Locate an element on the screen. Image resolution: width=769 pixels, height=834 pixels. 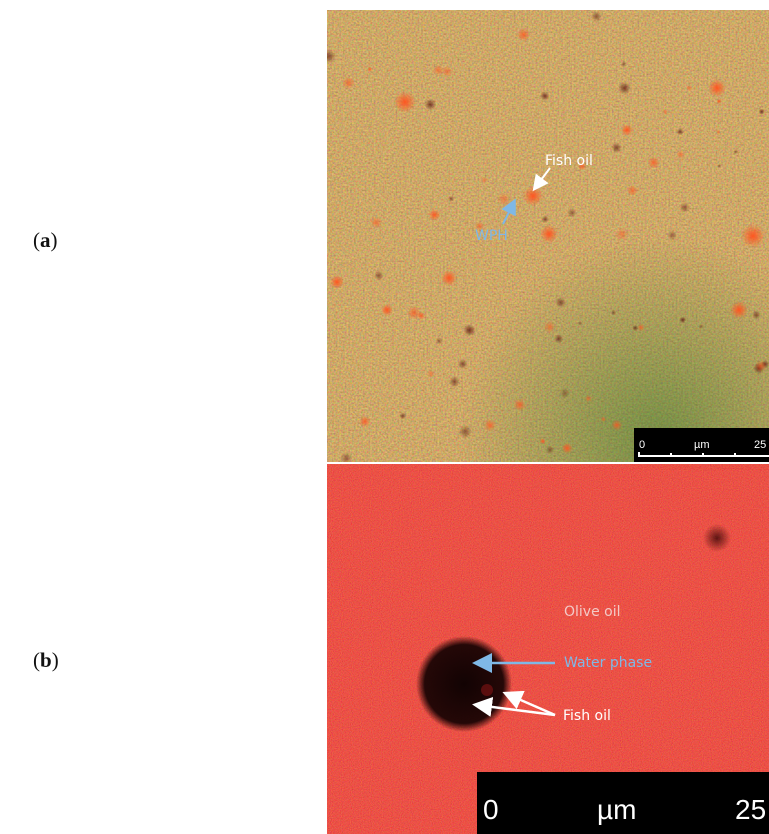
fish-oil-annotation-b: Fish oil is located at coordinates (587, 716).